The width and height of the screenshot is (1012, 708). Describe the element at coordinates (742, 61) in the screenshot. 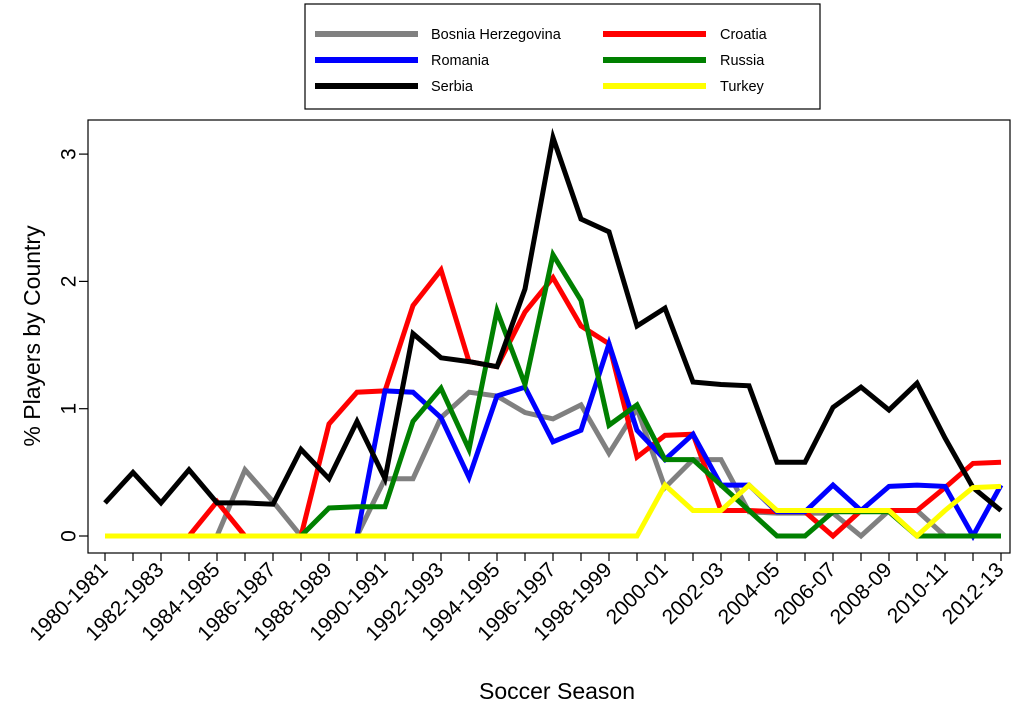

I see `legend-label-russia: Russia` at that location.